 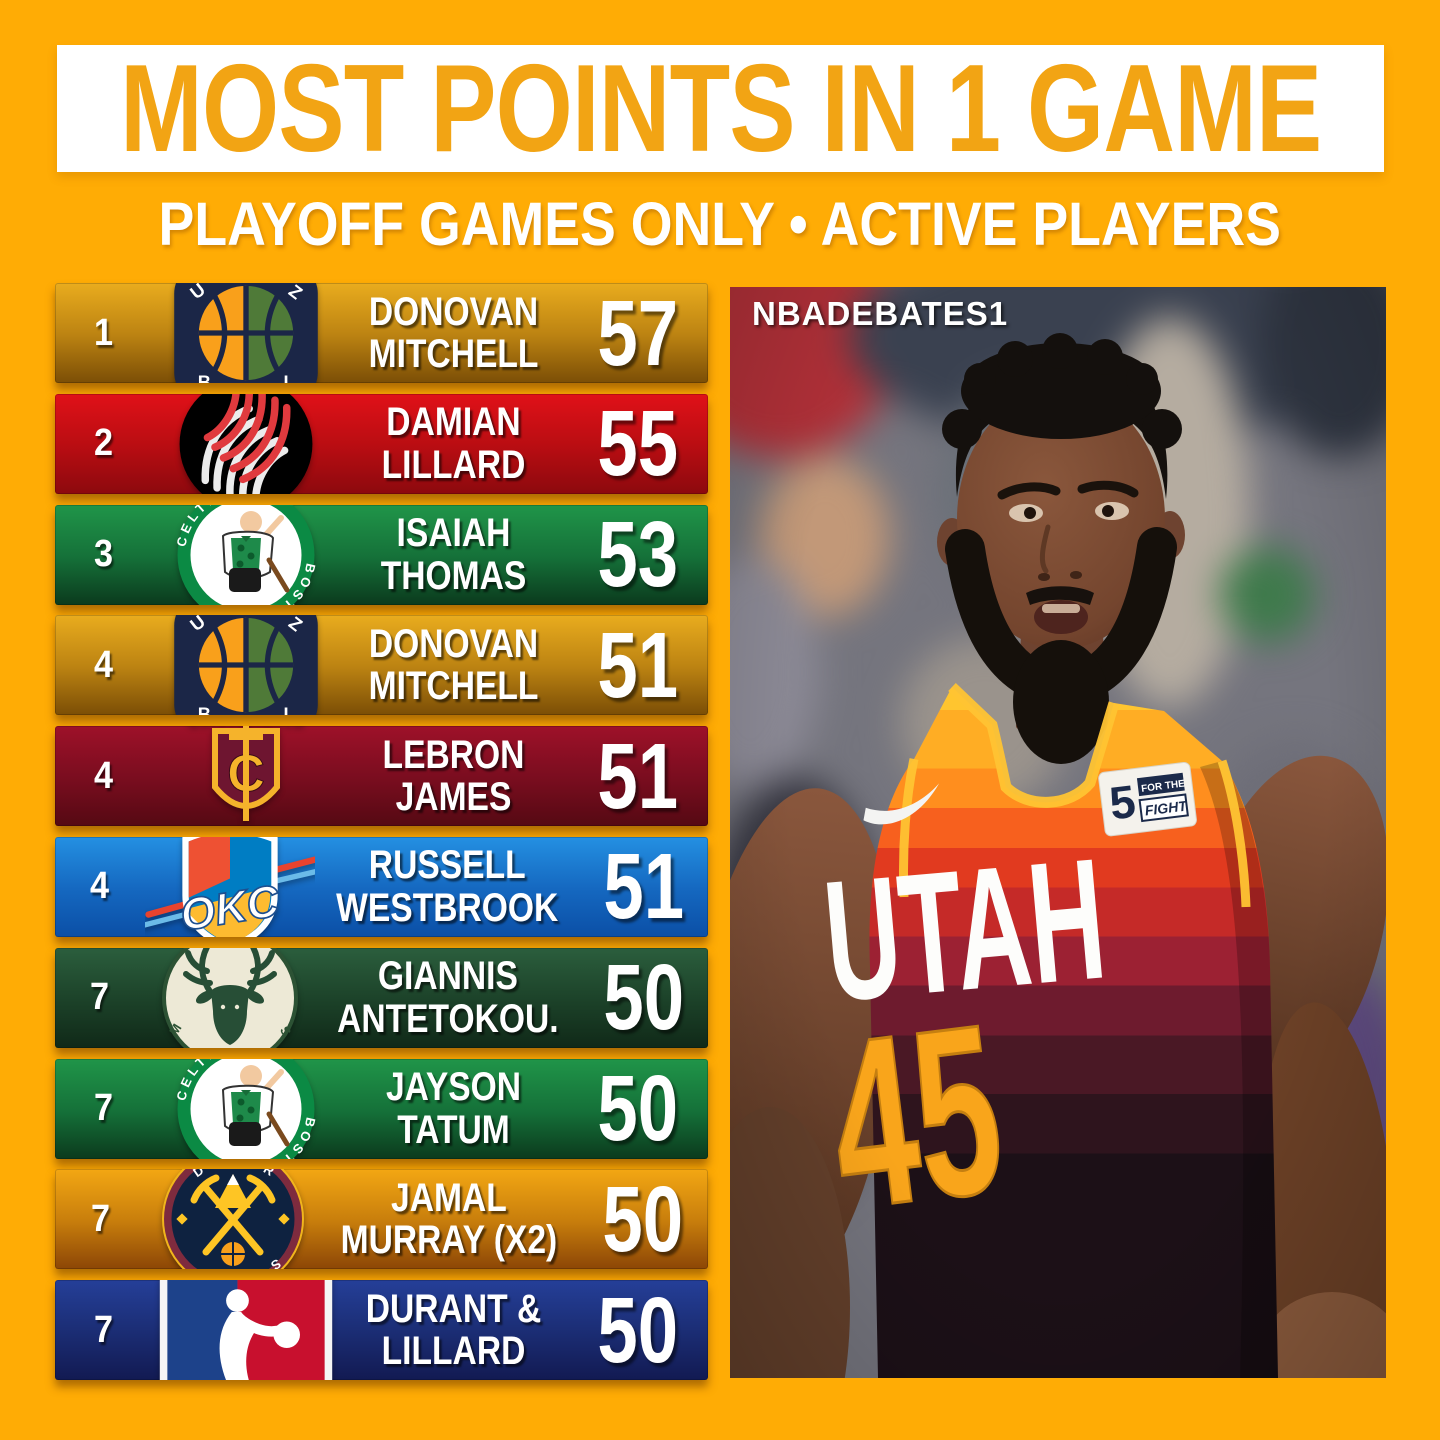 I want to click on rank-label: 2, so click(x=104, y=443).